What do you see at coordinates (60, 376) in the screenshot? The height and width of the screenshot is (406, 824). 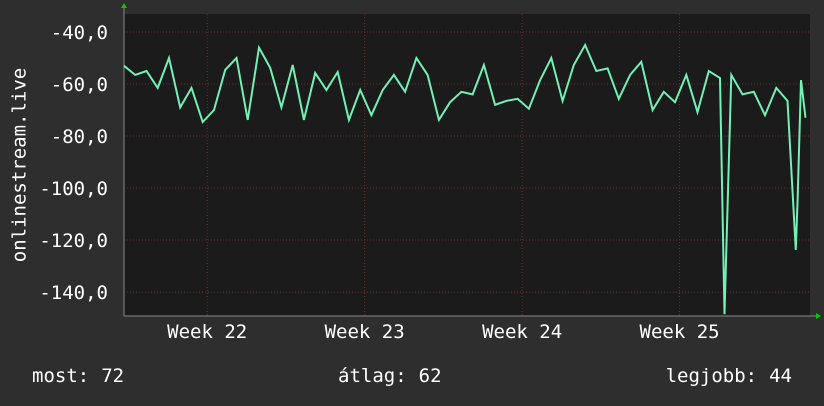 I see `summary-label: most:` at bounding box center [60, 376].